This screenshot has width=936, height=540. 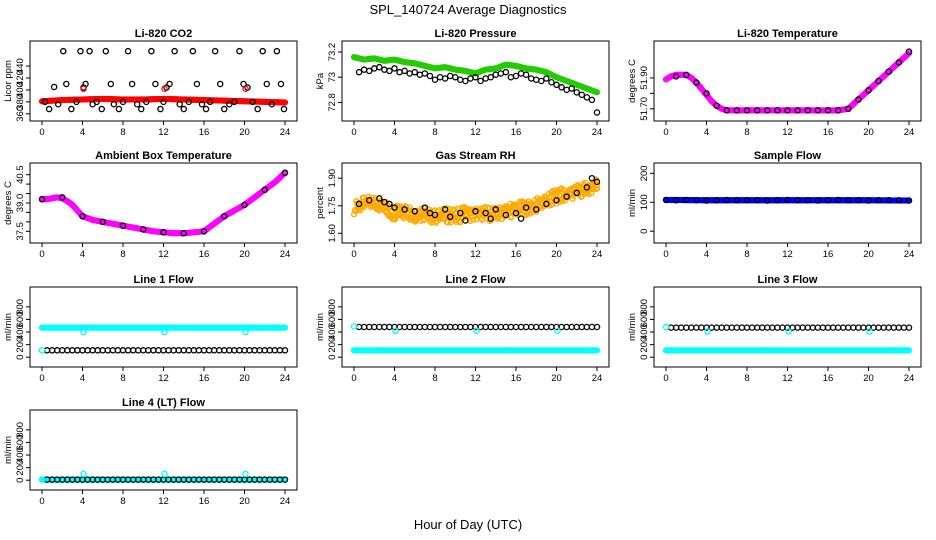 I want to click on y-tick-label: 400, so click(x=644, y=332).